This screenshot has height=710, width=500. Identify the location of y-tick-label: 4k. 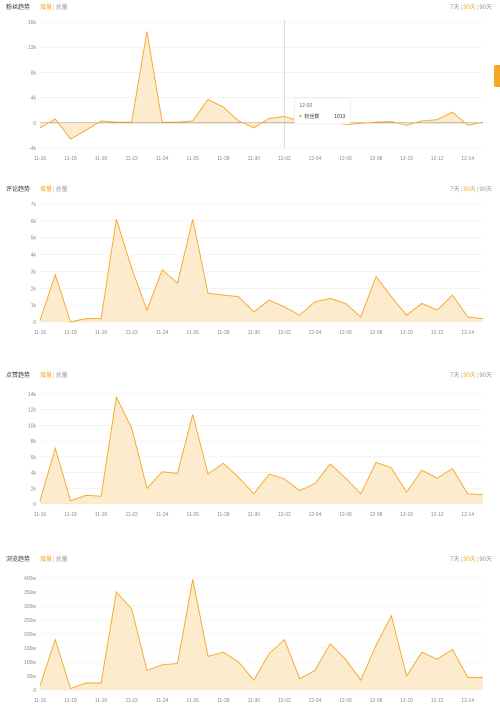
(34, 99).